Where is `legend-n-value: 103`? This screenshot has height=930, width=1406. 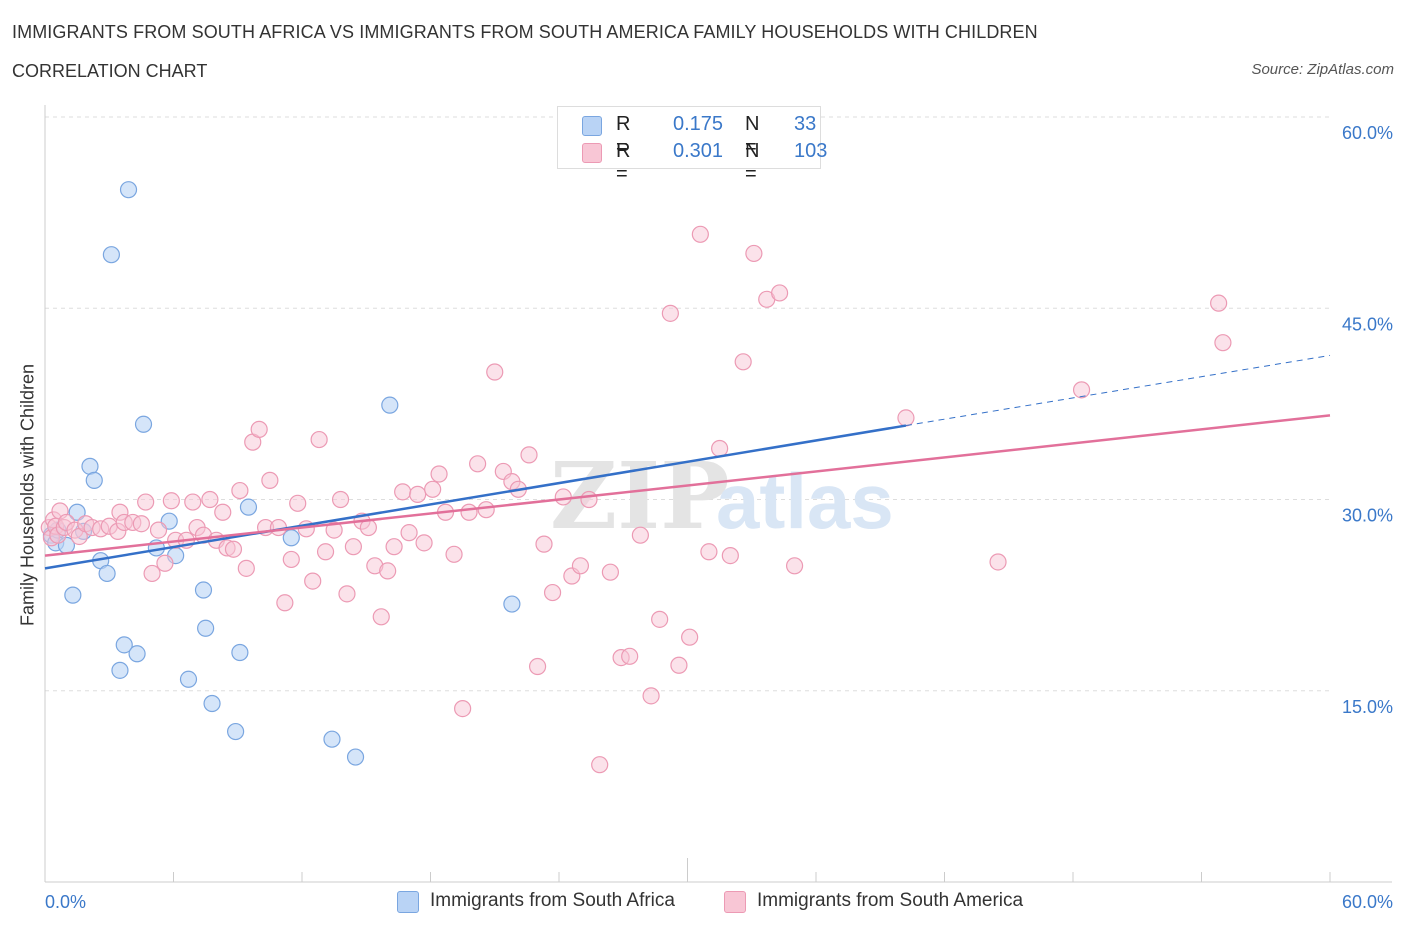
legend-n-value: 103 is located at coordinates (811, 151).